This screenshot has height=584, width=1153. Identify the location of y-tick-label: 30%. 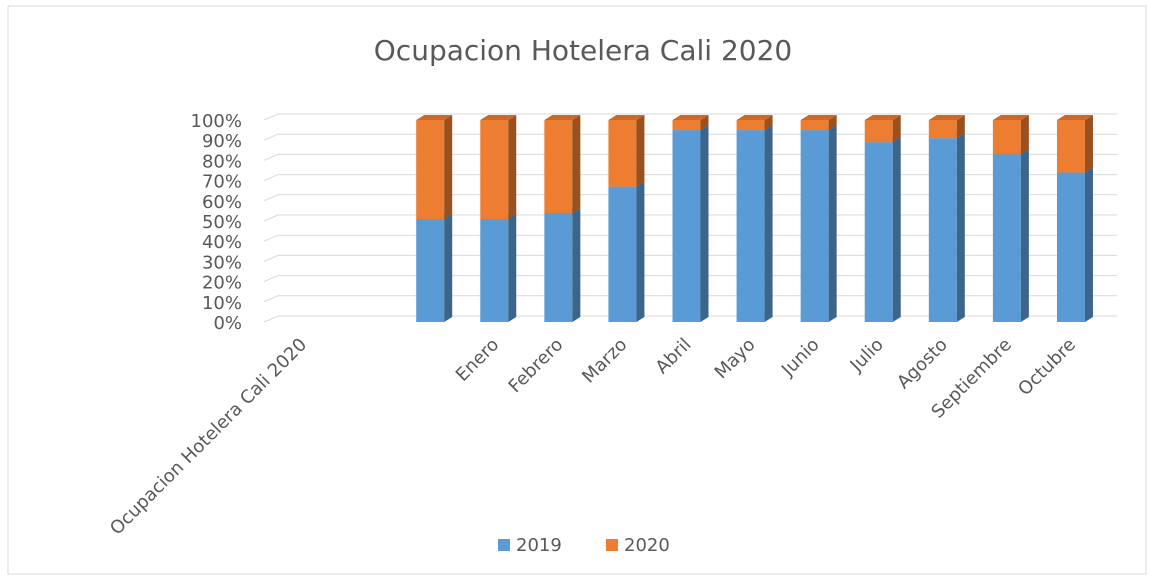
(222, 262).